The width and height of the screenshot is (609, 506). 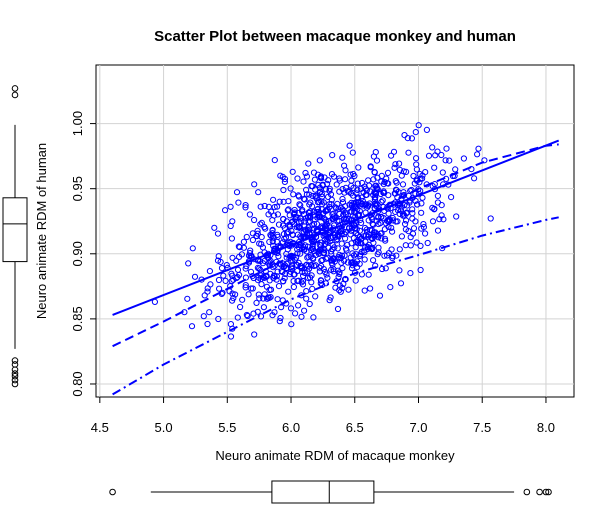 What do you see at coordinates (77, 123) in the screenshot?
I see `y-tick-label: 1.00` at bounding box center [77, 123].